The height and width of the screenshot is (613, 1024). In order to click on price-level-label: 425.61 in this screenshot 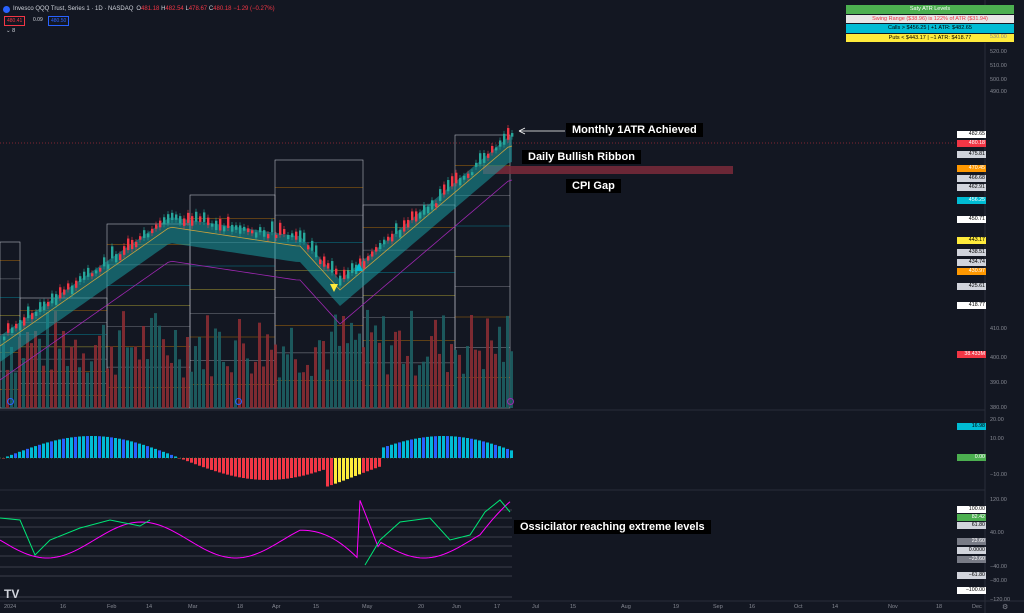, I will do `click(971, 286)`.